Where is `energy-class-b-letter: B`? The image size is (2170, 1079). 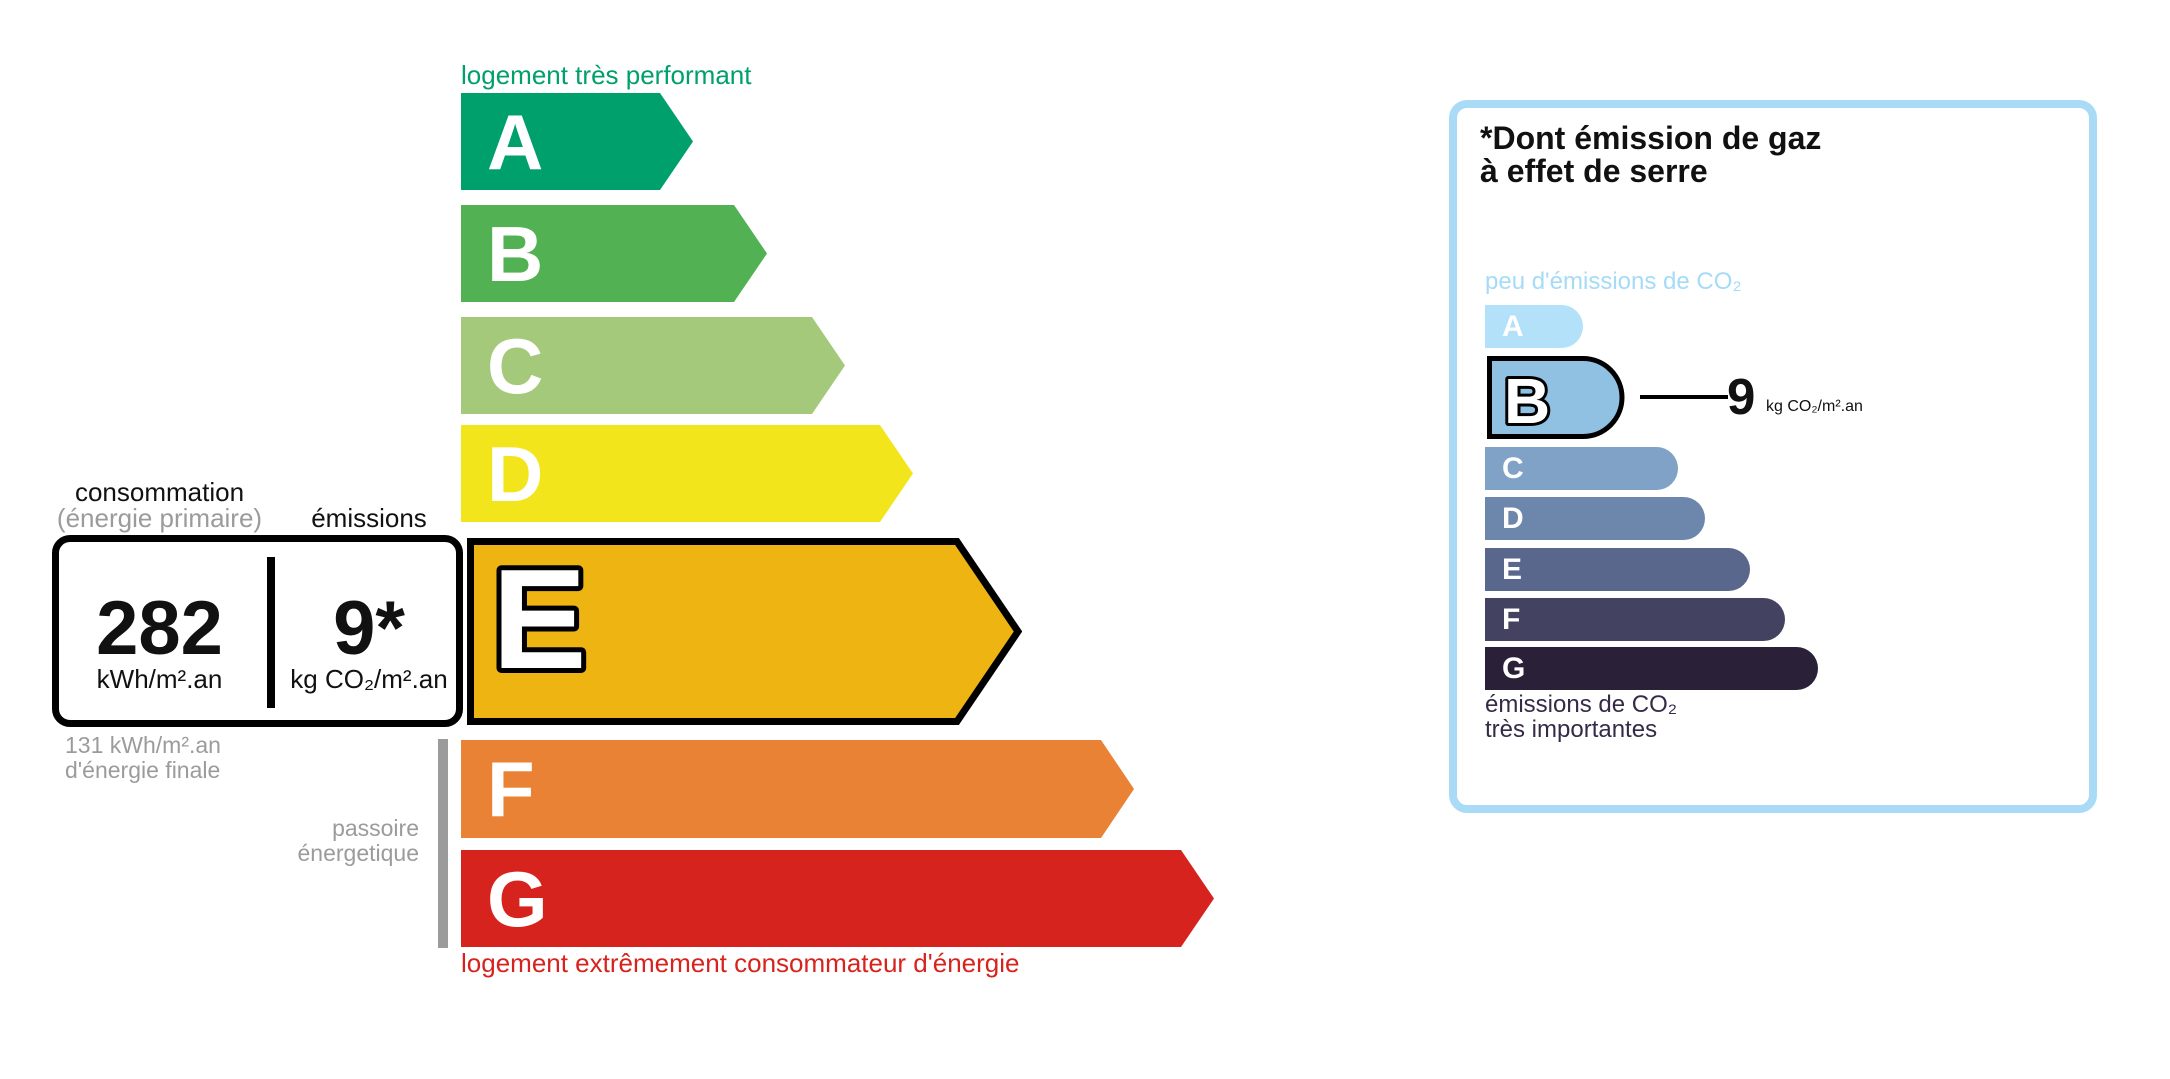
energy-class-b-letter: B is located at coordinates (515, 253).